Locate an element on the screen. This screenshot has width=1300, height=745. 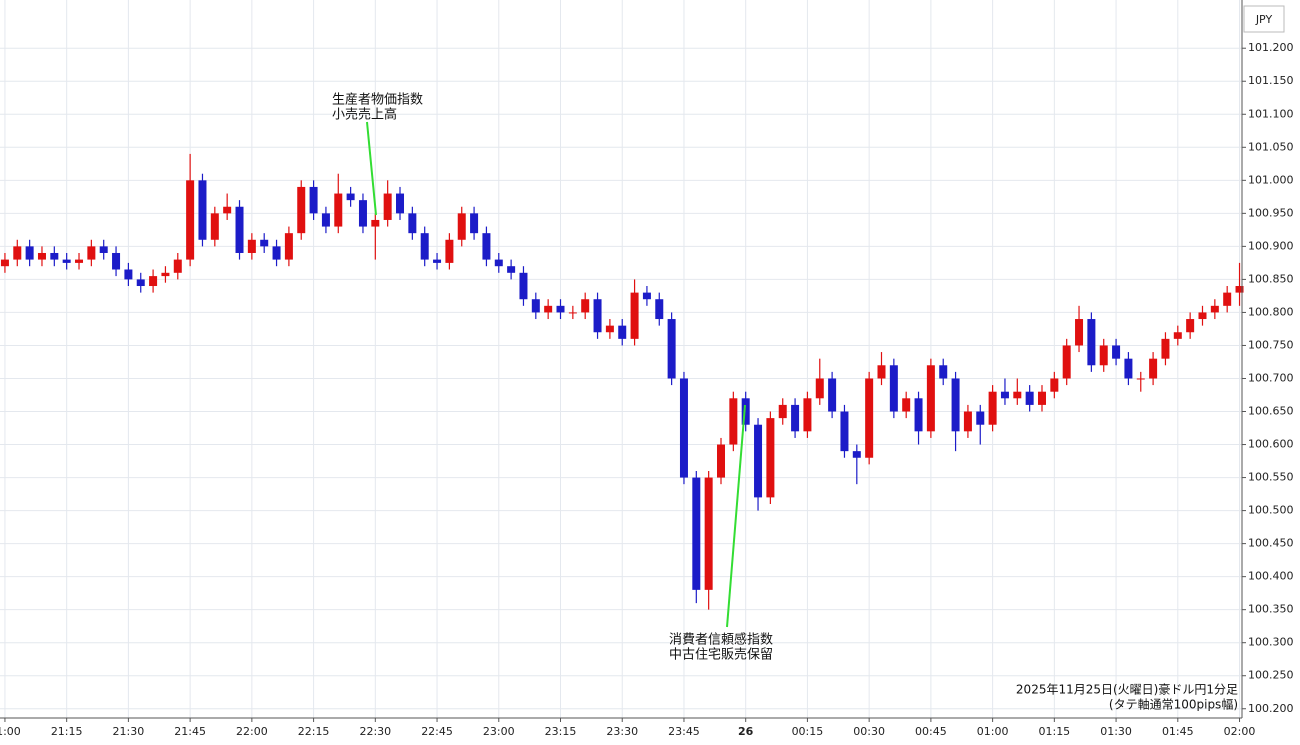
chart-note: (タテ軸通常100pips幅) is located at coordinates (1173, 704).